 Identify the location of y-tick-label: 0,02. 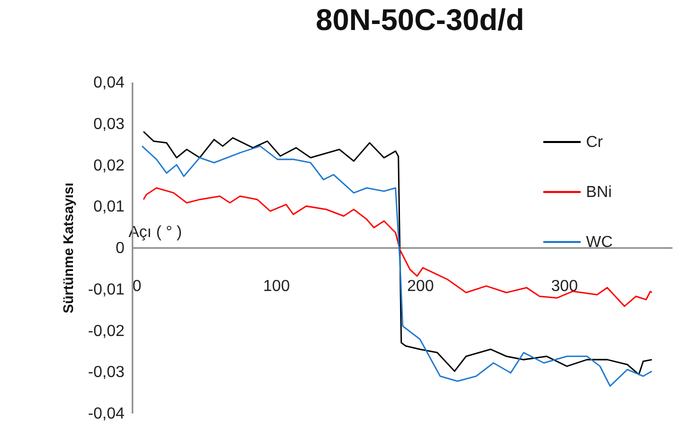
(109, 165).